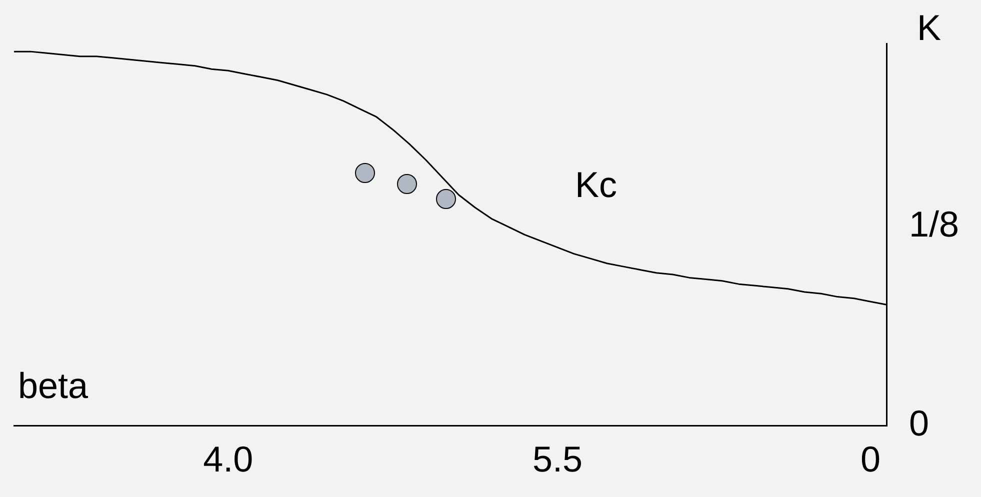 The height and width of the screenshot is (497, 981). What do you see at coordinates (557, 459) in the screenshot?
I see `x-tick-label: 5.5` at bounding box center [557, 459].